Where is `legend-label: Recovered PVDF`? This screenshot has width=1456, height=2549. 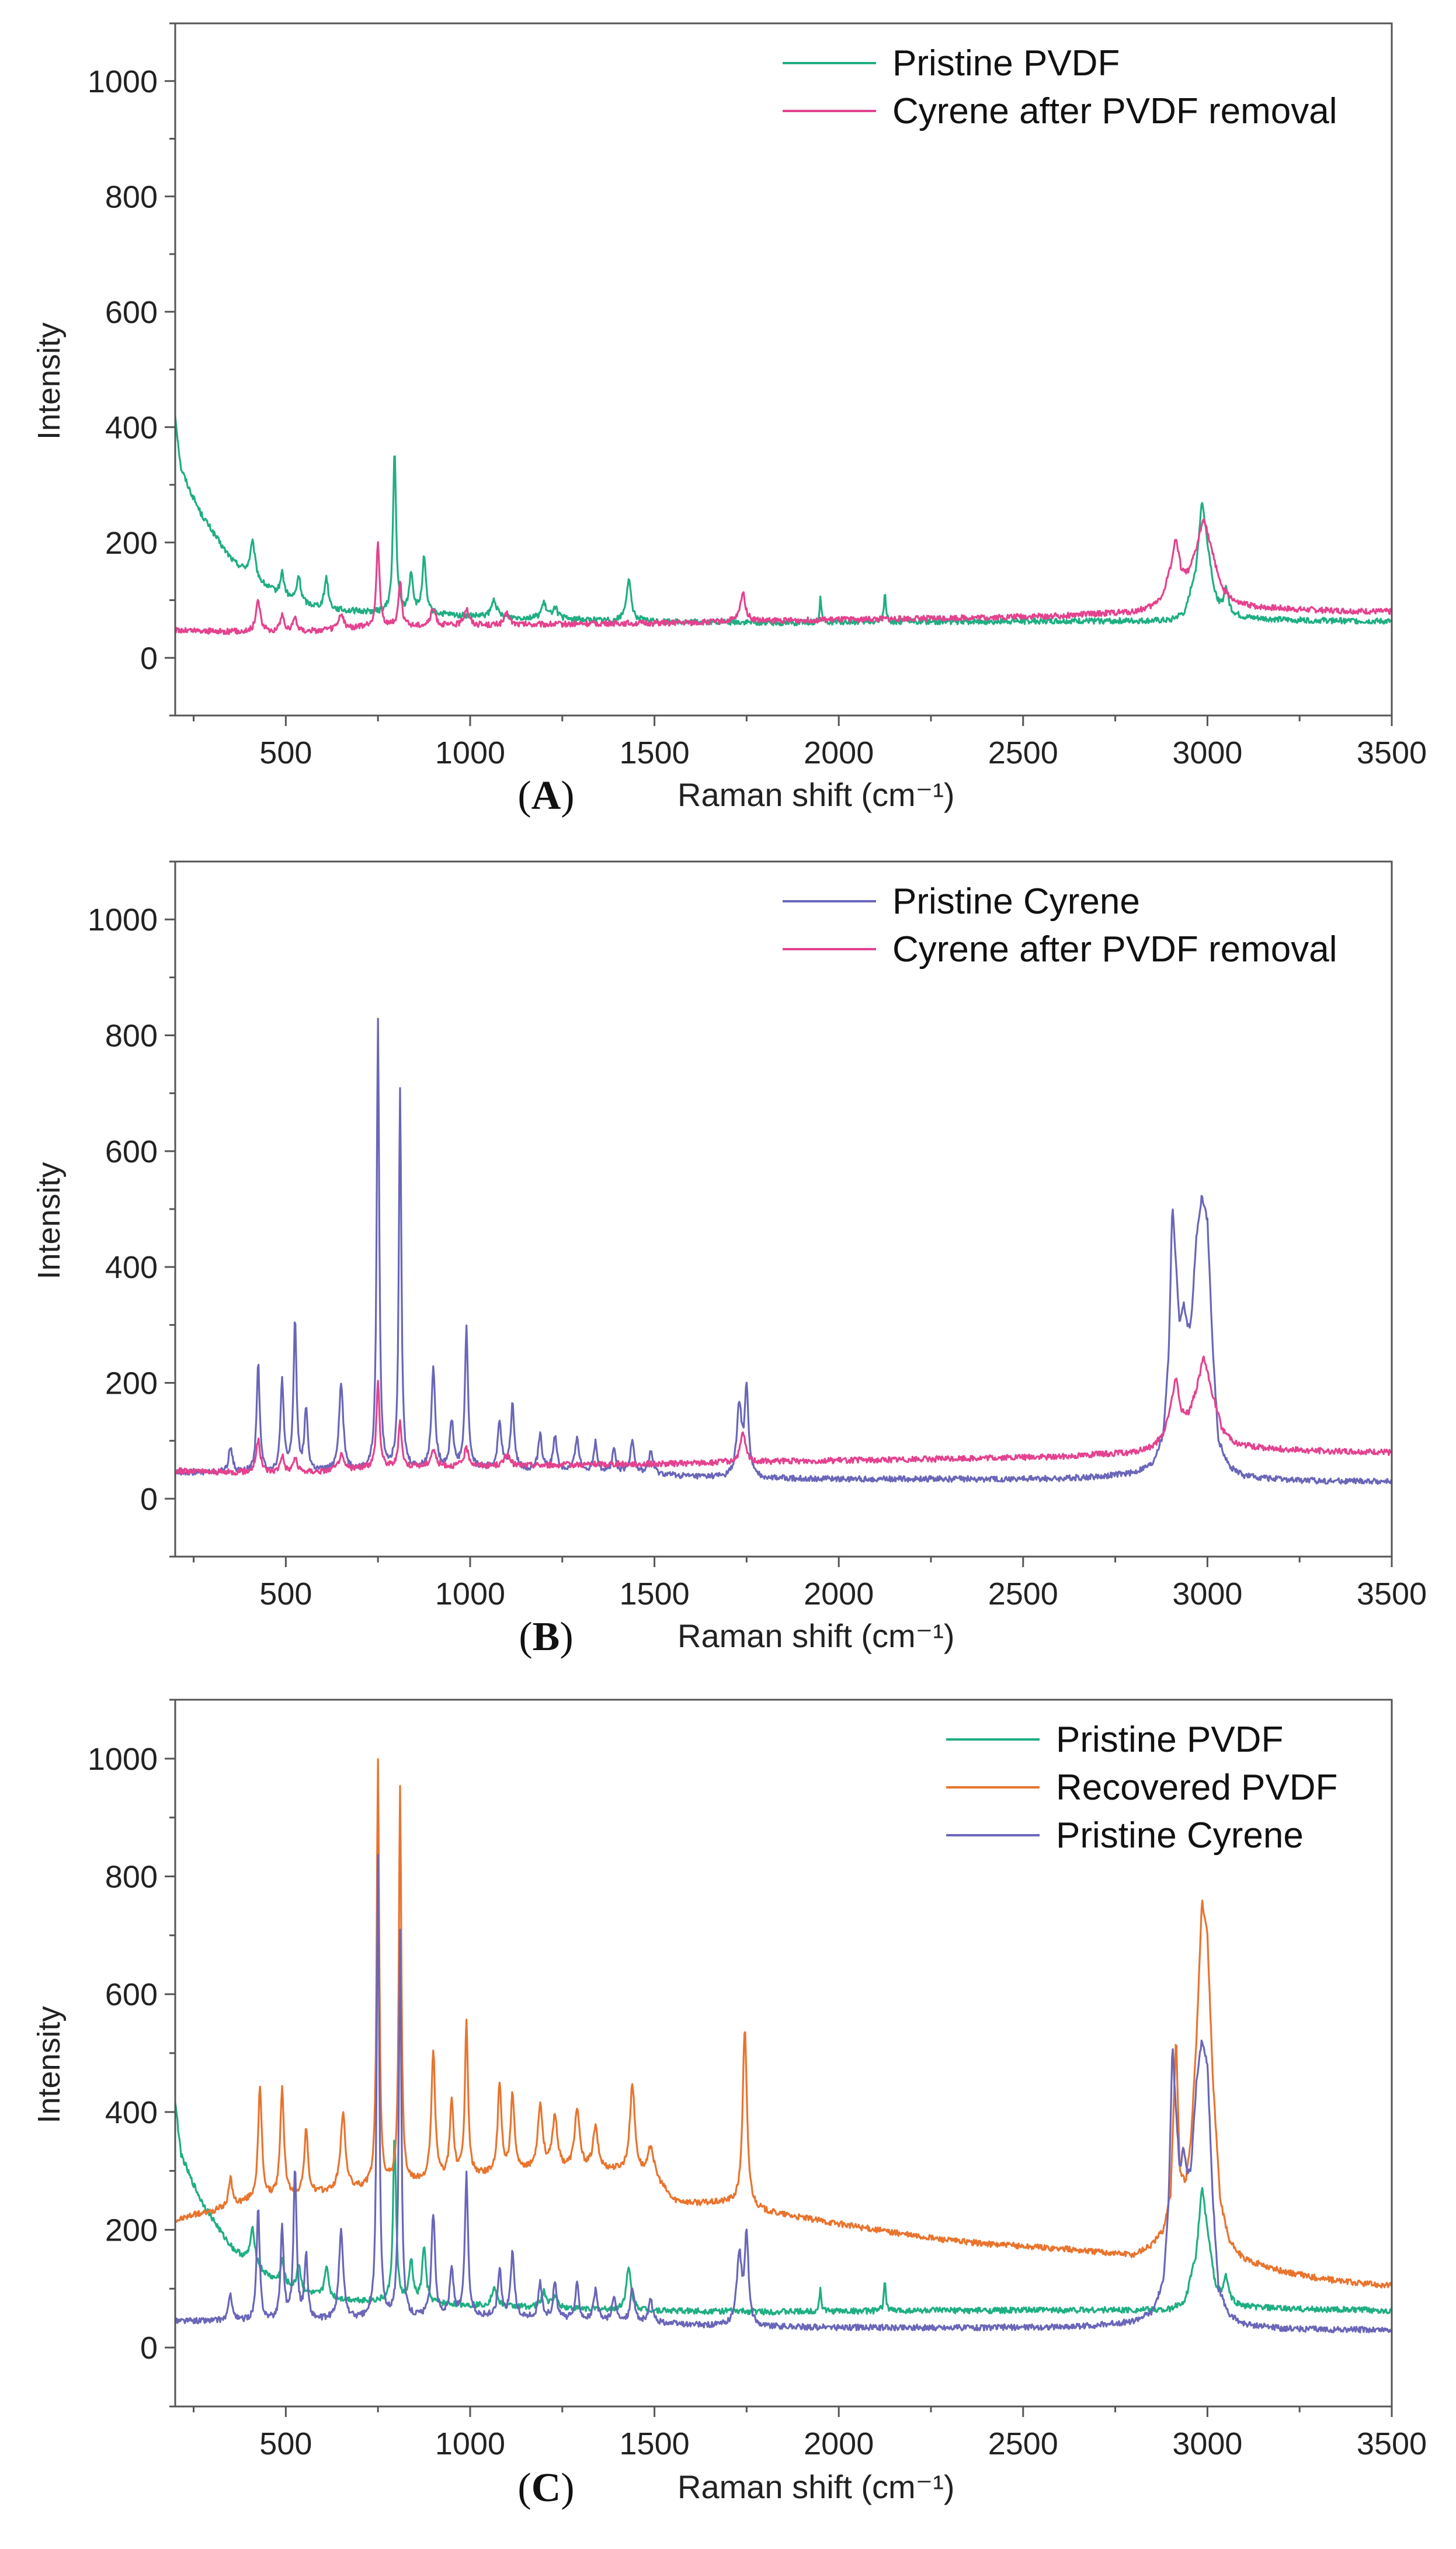 legend-label: Recovered PVDF is located at coordinates (1196, 1787).